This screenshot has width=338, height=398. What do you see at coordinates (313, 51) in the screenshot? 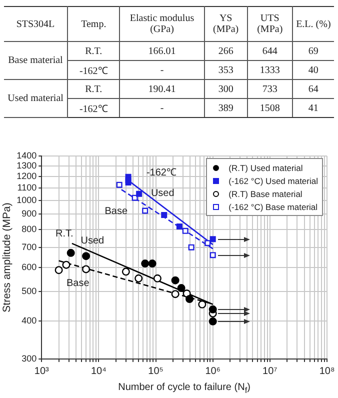
I see `text: 69` at bounding box center [313, 51].